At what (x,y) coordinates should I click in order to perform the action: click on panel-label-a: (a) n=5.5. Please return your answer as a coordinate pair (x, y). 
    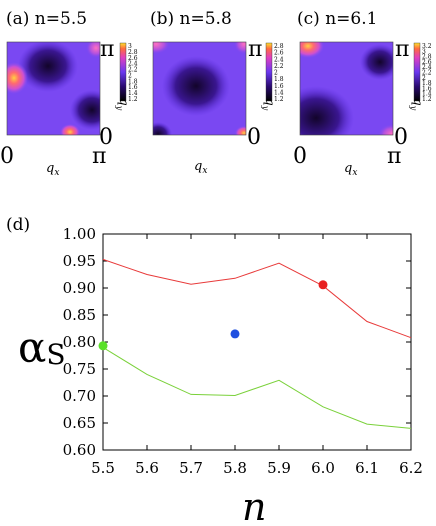
    Looking at the image, I should click on (46, 19).